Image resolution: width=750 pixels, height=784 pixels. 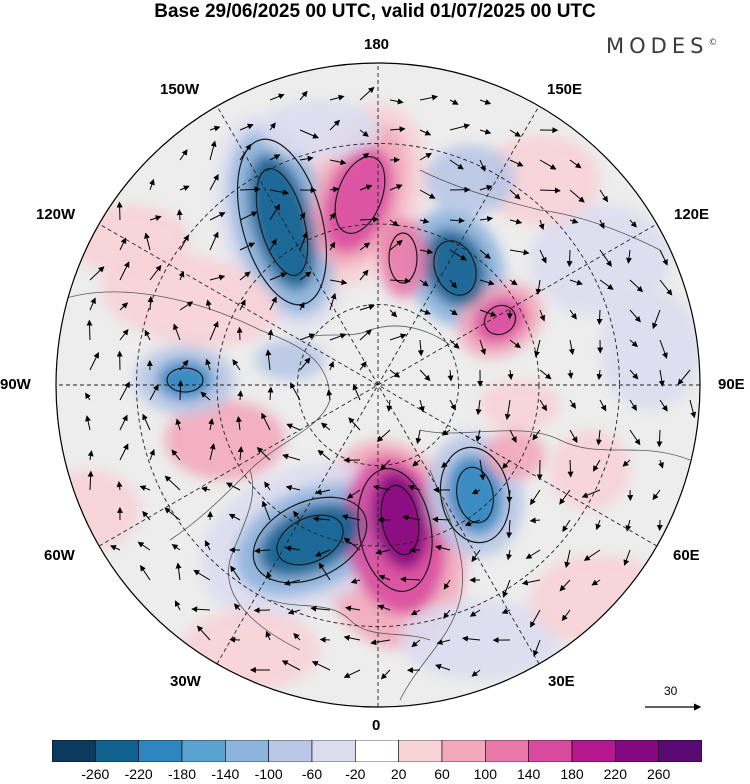 I want to click on lon-label-30w: 30W, so click(x=185, y=681).